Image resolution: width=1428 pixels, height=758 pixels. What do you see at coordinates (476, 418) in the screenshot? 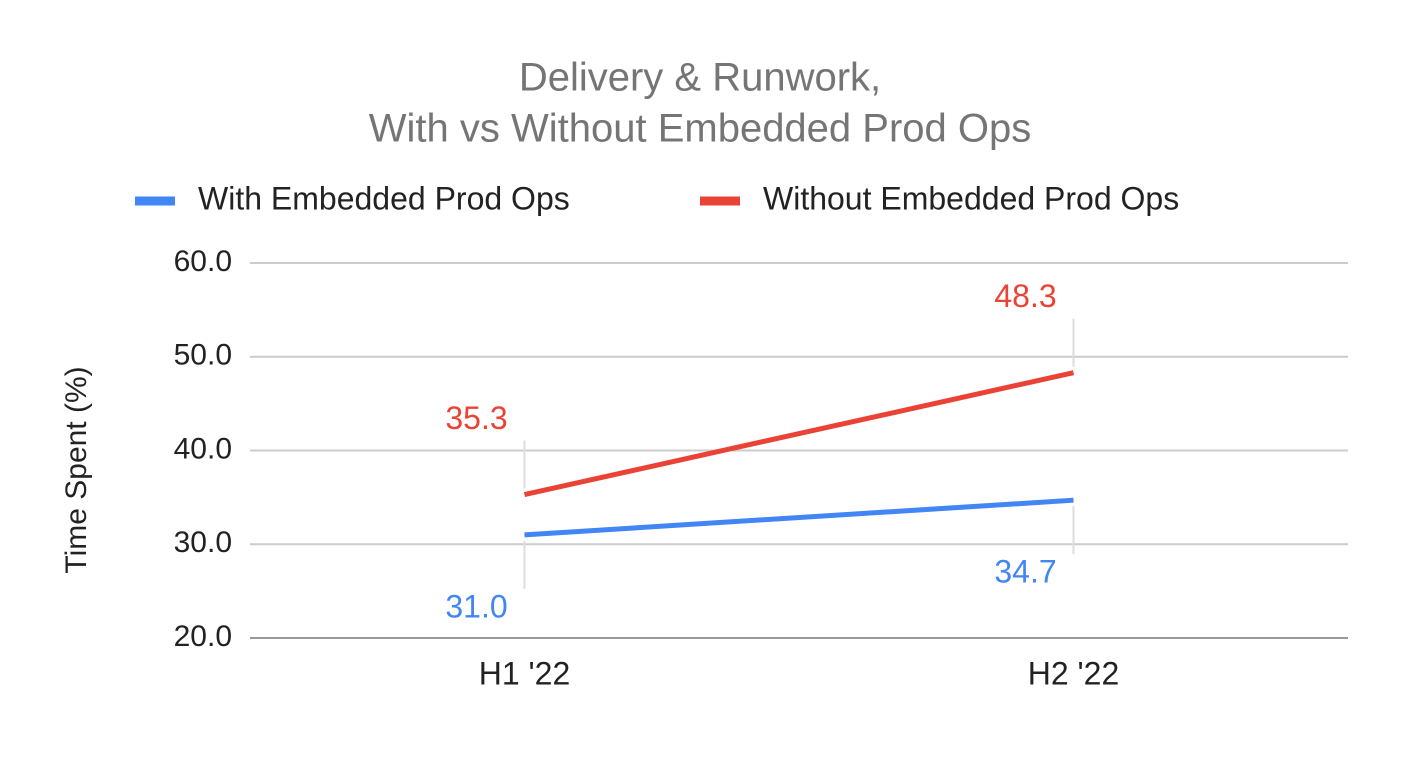
I see `data-label: 35.3` at bounding box center [476, 418].